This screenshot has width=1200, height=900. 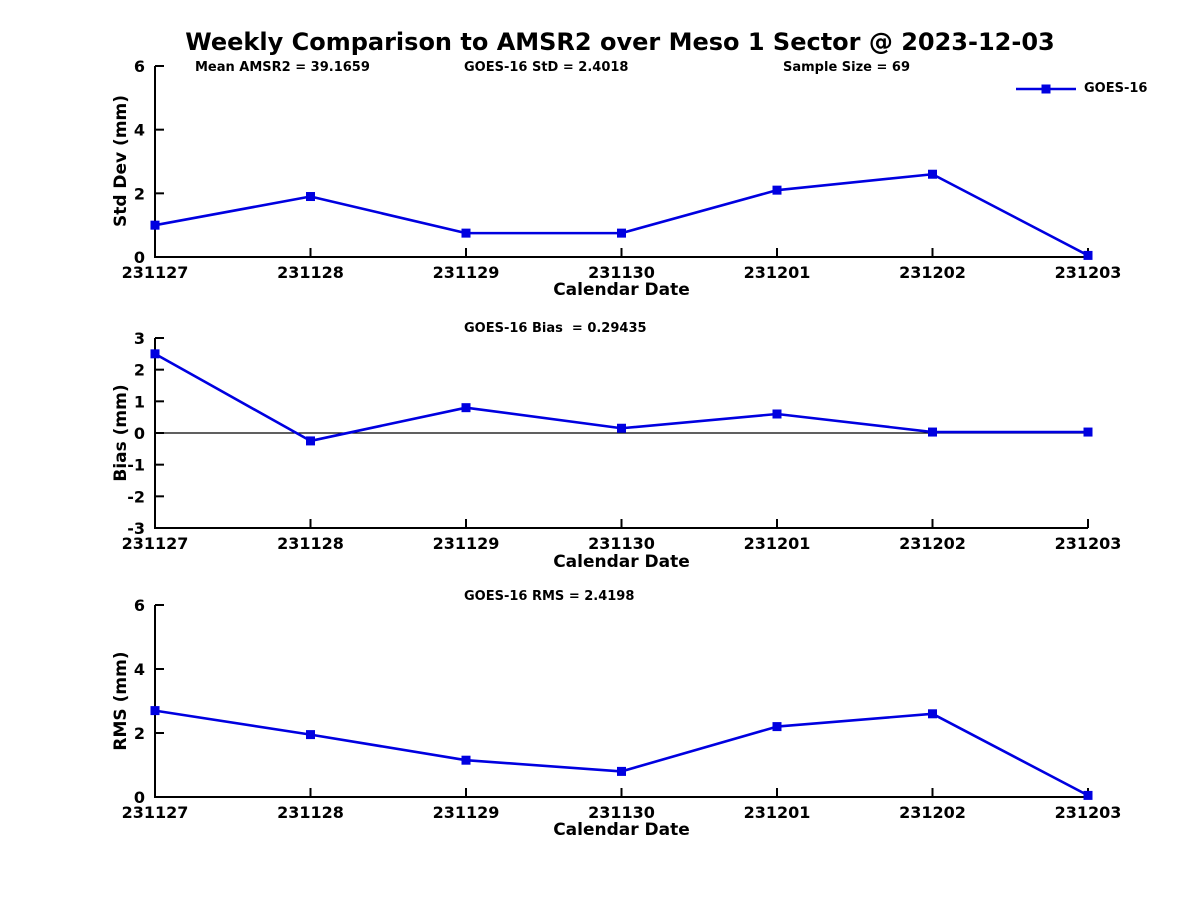 What do you see at coordinates (136, 528) in the screenshot?
I see `y-tick-label: -3` at bounding box center [136, 528].